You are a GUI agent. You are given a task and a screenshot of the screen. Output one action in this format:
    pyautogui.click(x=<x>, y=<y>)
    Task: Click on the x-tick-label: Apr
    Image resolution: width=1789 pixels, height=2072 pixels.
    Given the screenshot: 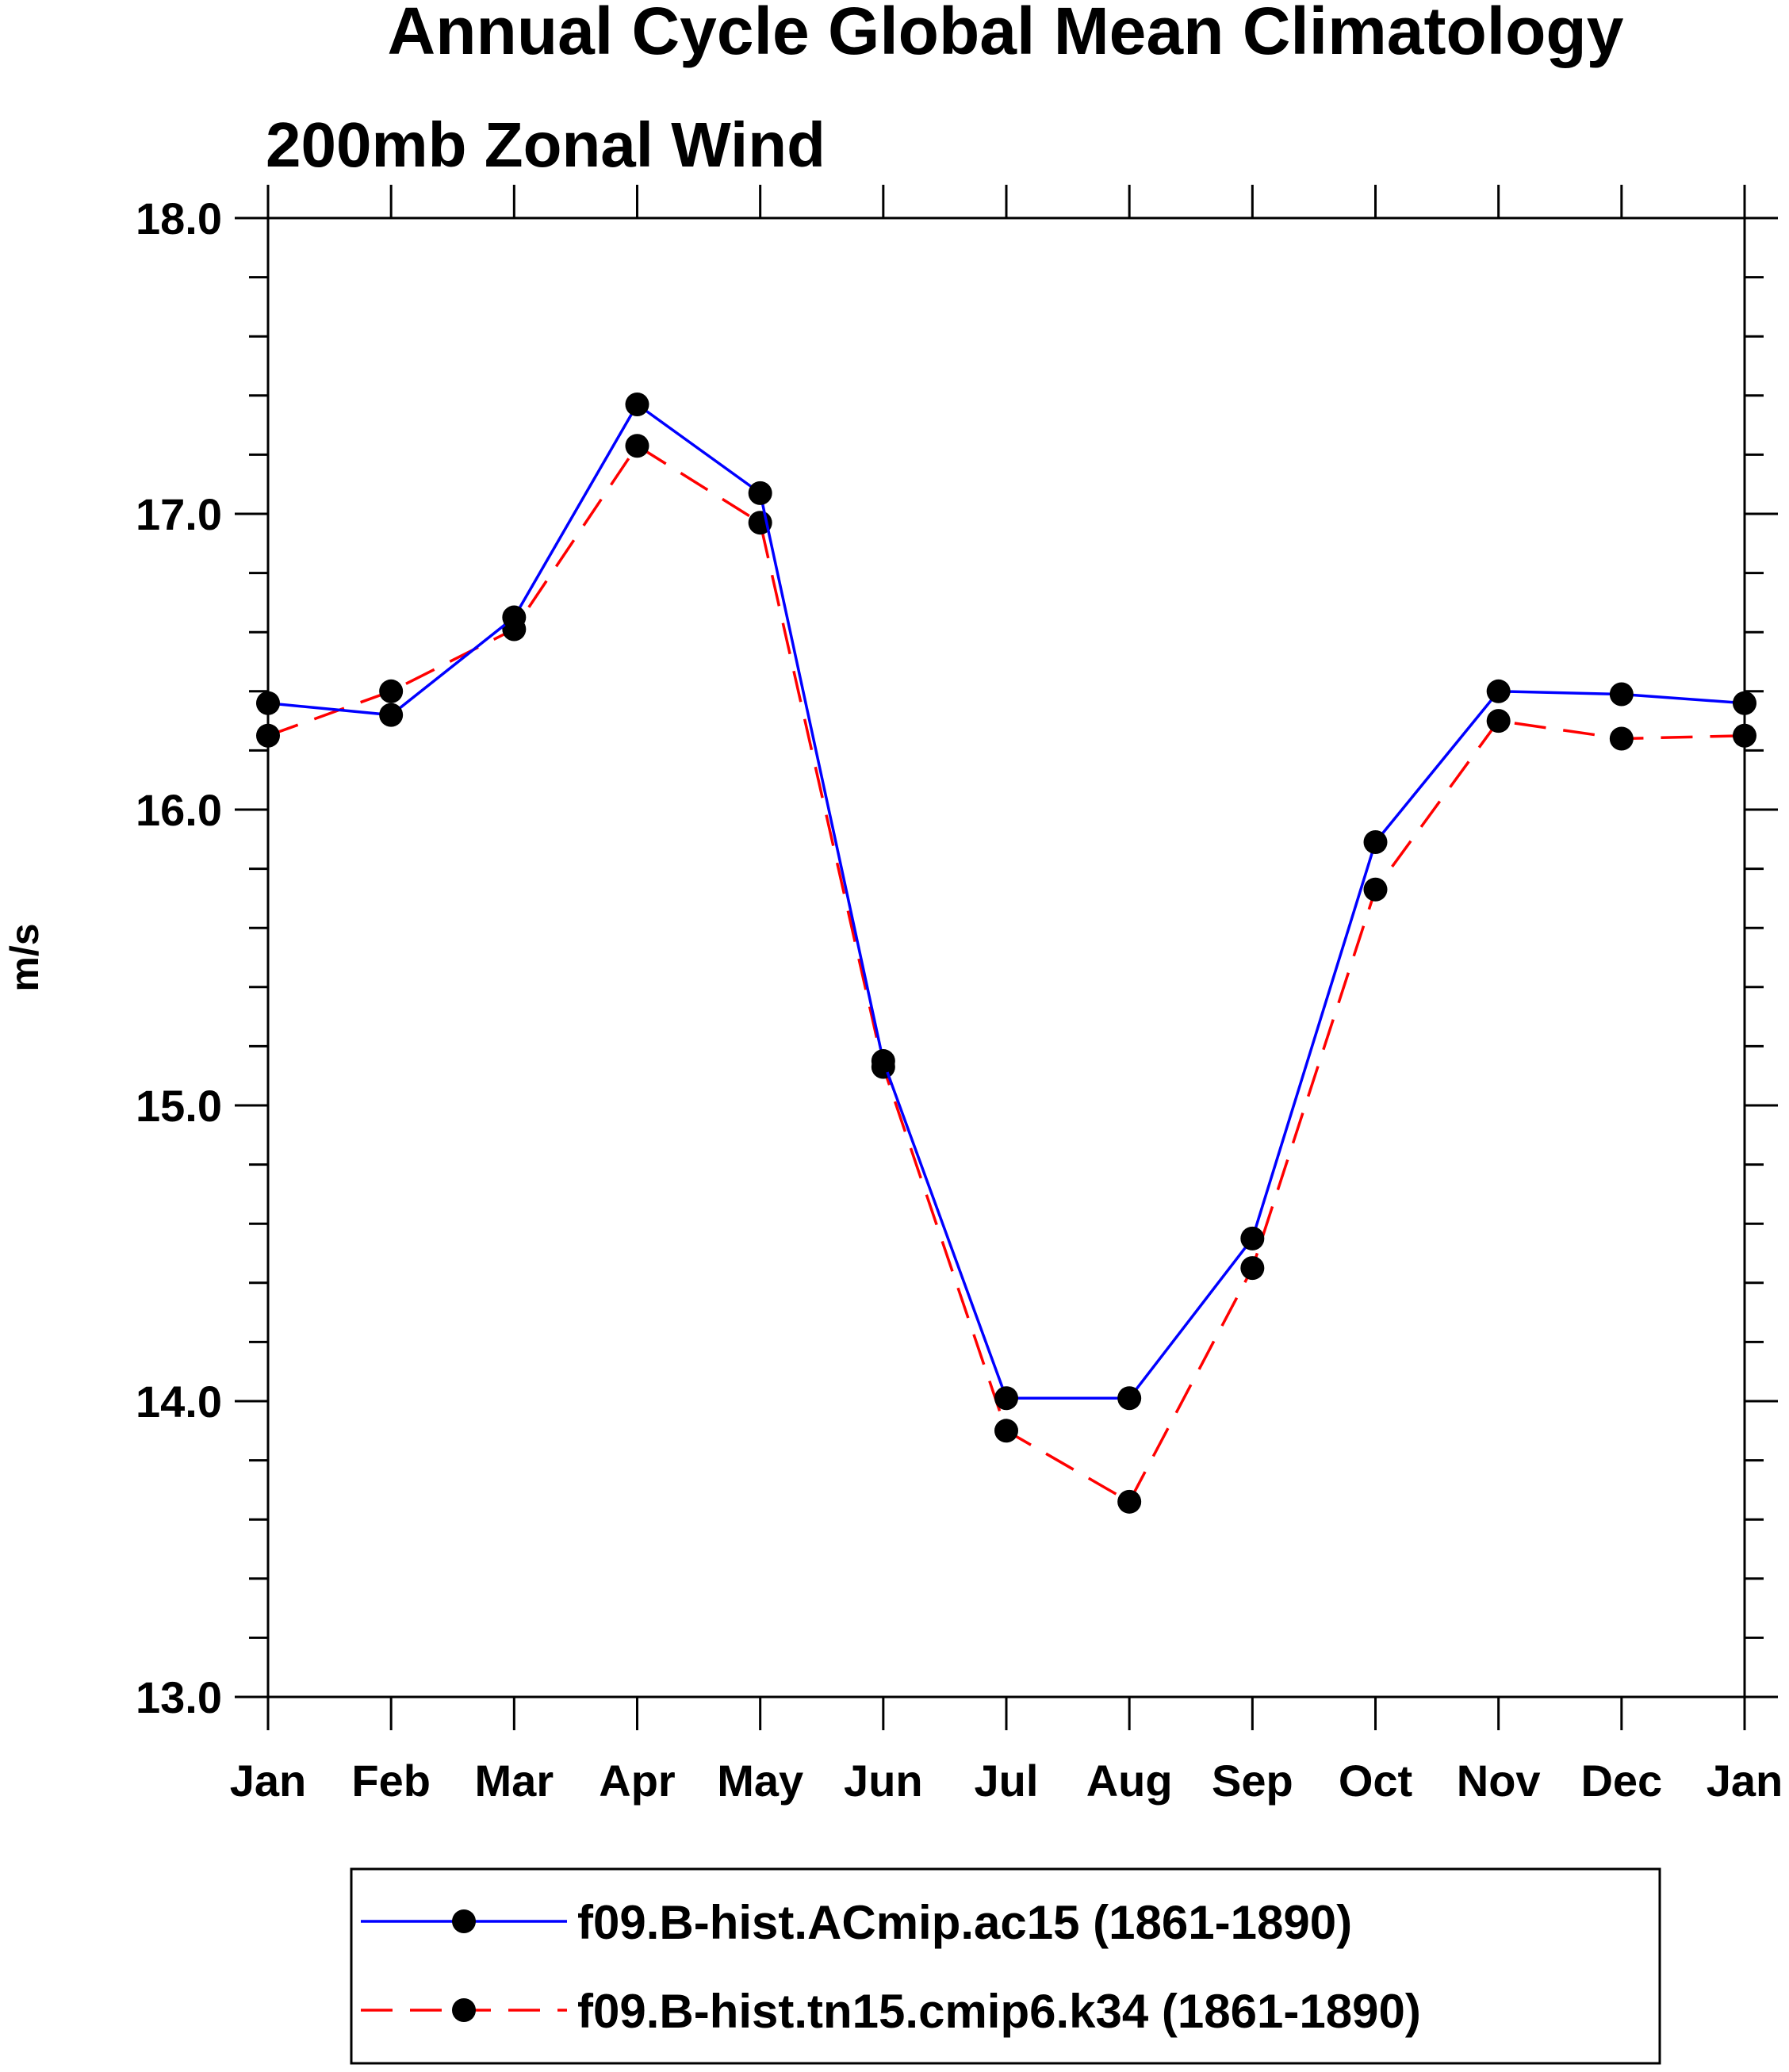 What is the action you would take?
    pyautogui.click(x=637, y=1781)
    